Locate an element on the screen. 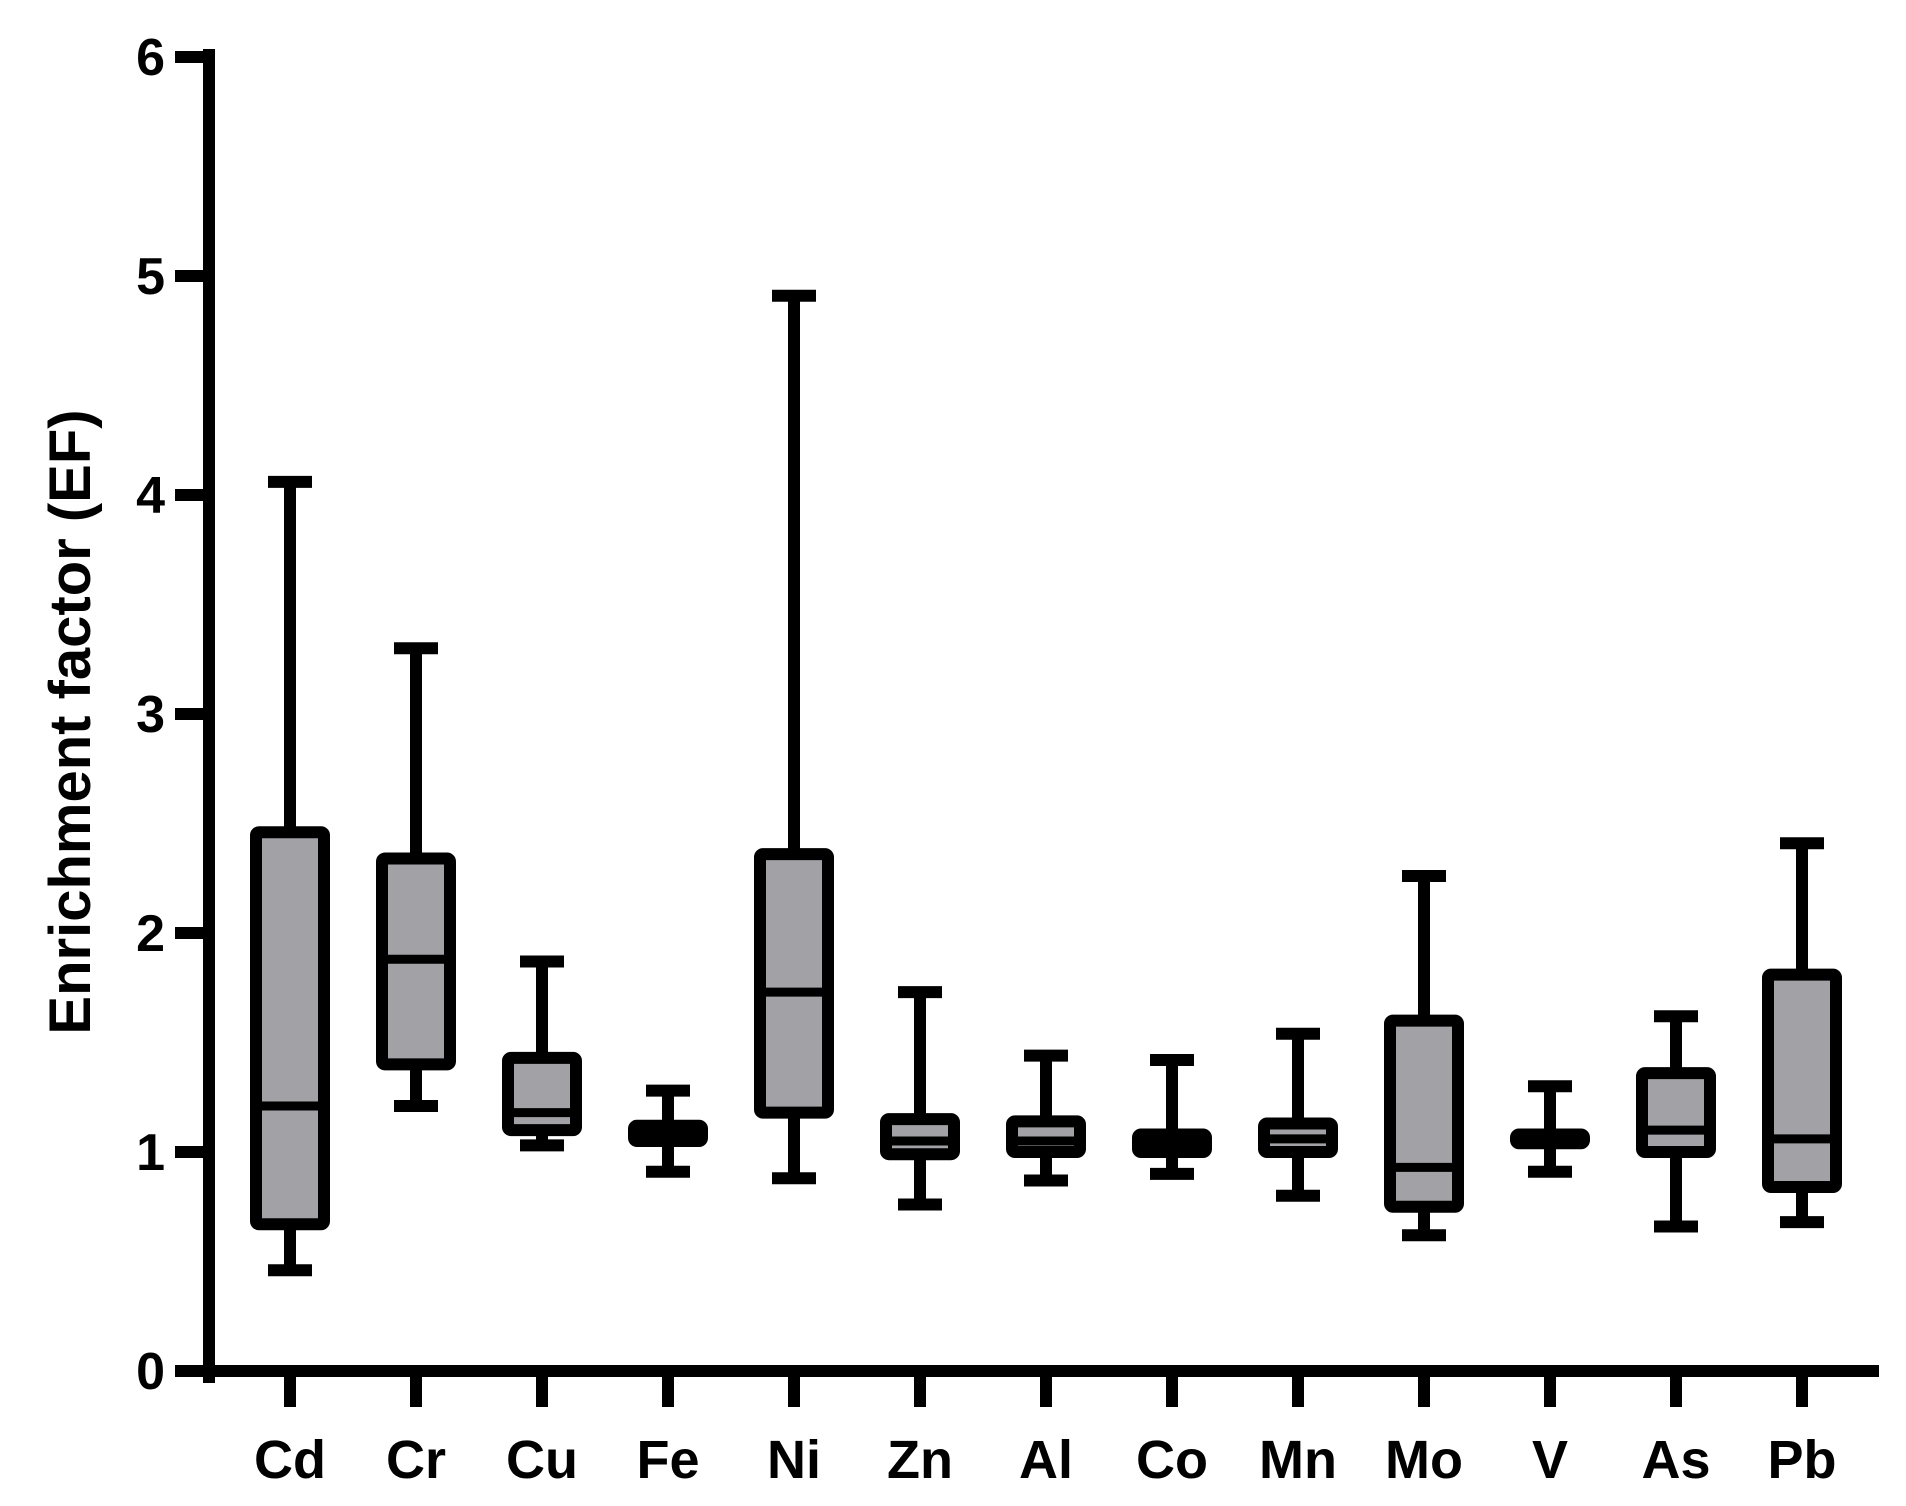 The height and width of the screenshot is (1506, 1906). box-V is located at coordinates (1550, 1129).